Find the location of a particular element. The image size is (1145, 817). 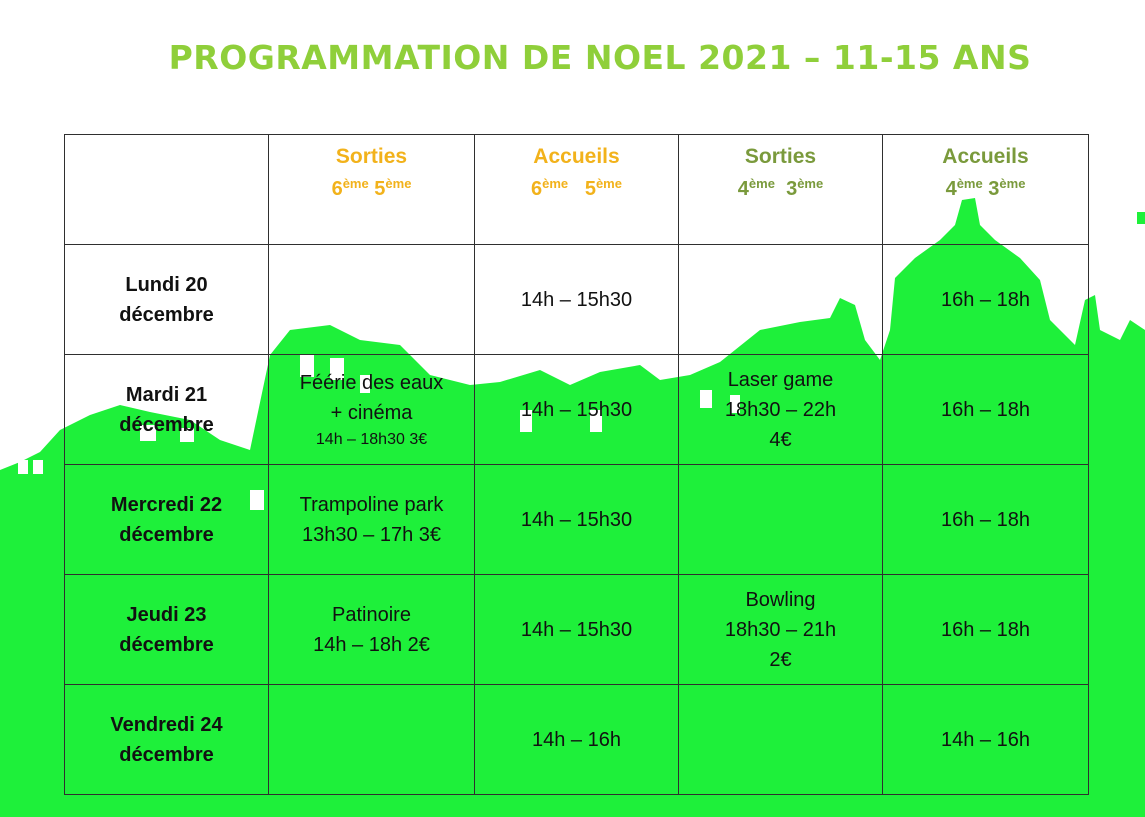

cell-sorties-6-5: Féérie des eaux + cinéma 14h – 18h30 3€ is located at coordinates (371, 409).